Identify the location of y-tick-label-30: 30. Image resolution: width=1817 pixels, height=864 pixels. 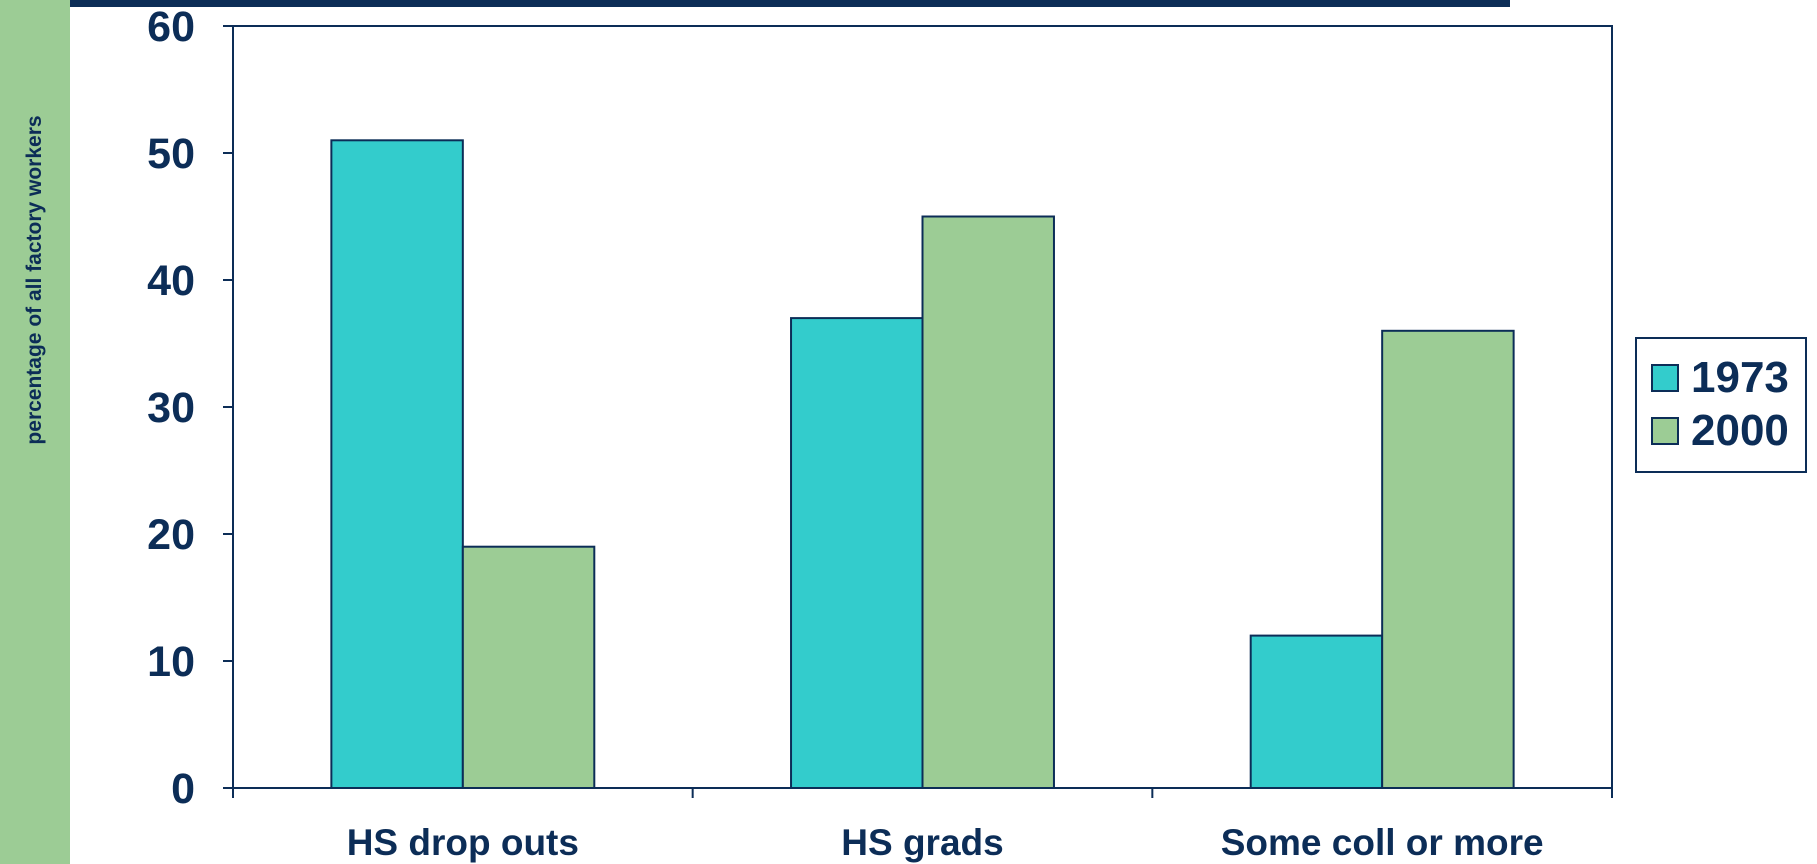
(171, 408).